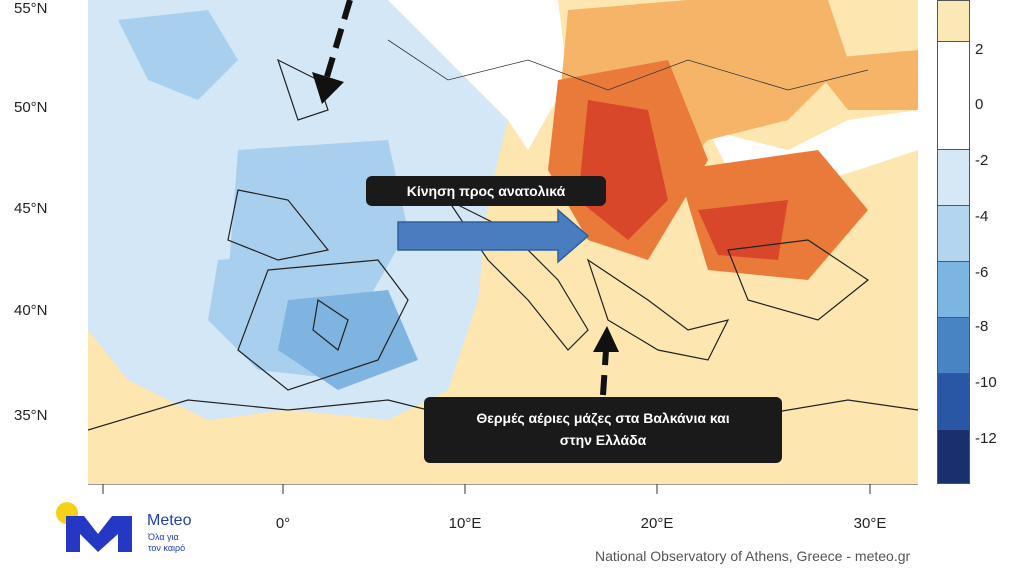 The width and height of the screenshot is (1024, 577). What do you see at coordinates (603, 440) in the screenshot?
I see `callout-warm-line2: στην Ελλάδα` at bounding box center [603, 440].